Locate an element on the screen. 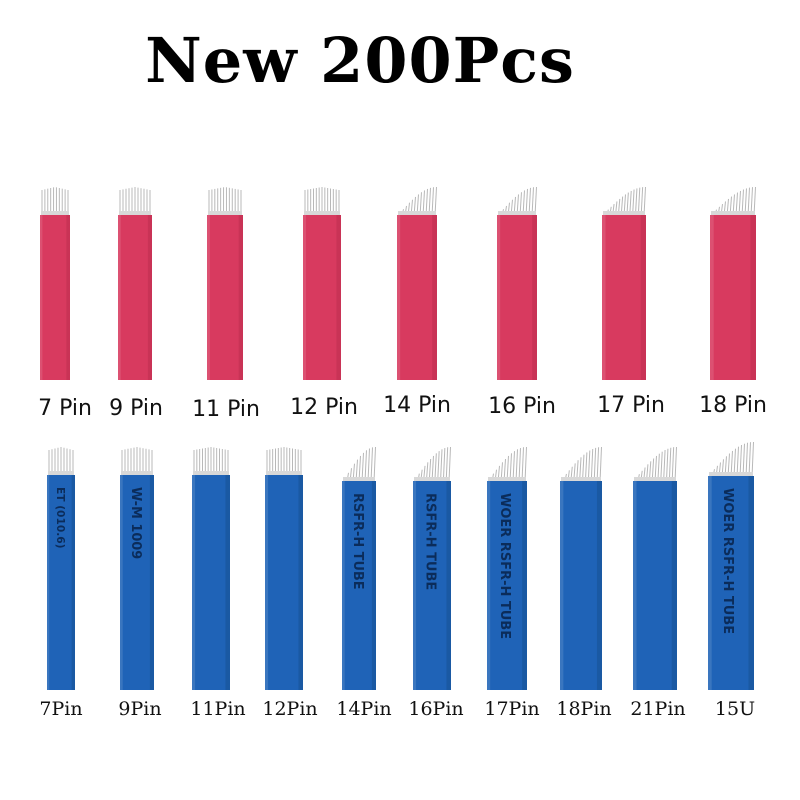  blue-blade-16pin: RSFR-H TUBE is located at coordinates (432, 567).